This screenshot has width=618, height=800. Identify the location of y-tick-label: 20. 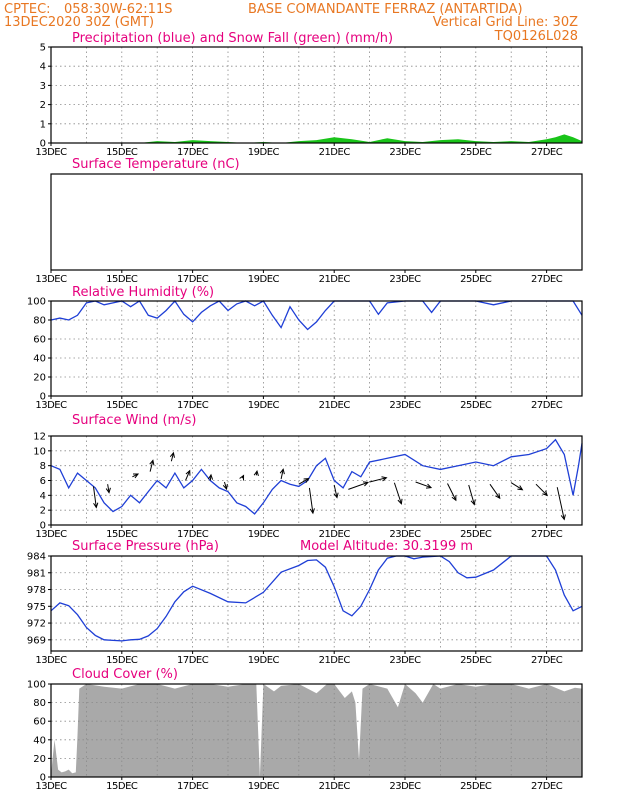
(39, 759).